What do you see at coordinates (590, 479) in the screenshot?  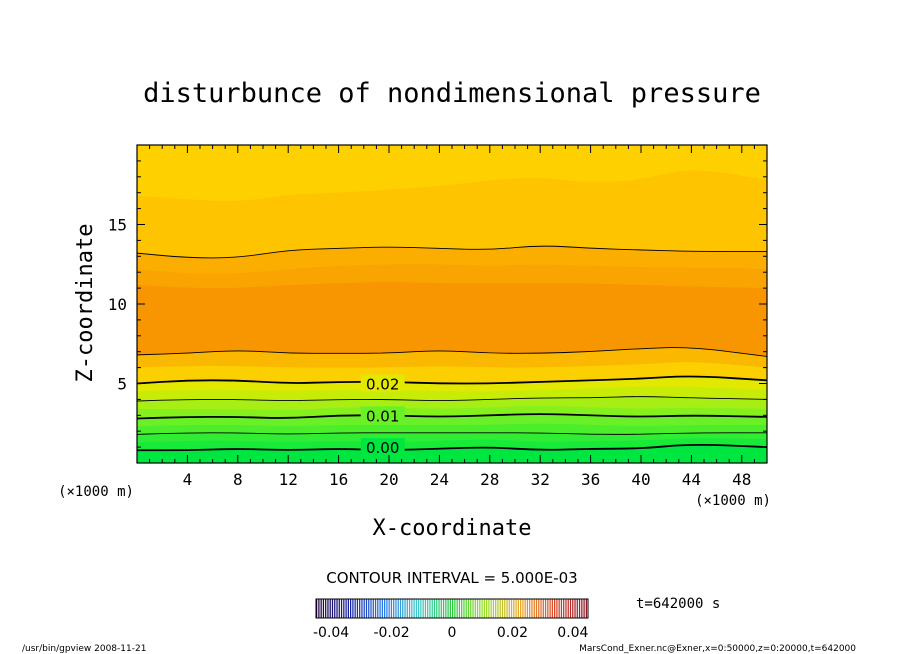 I see `x-tick-label: 36` at bounding box center [590, 479].